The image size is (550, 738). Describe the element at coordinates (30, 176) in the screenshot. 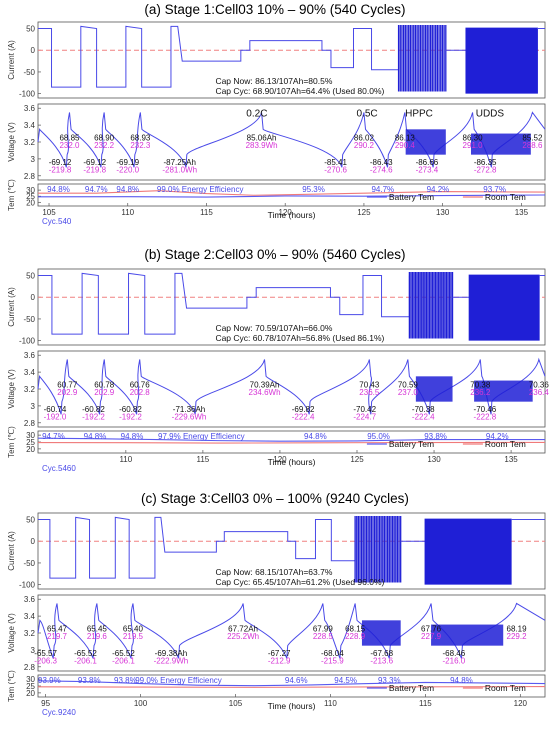

I see `voltage-ytick-label: 2.8` at that location.